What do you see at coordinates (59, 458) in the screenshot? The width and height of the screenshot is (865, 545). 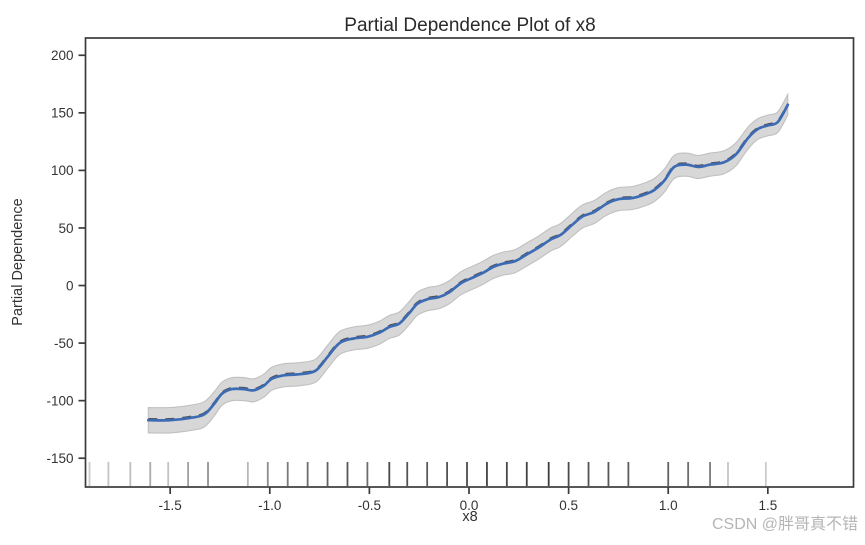 I see `y-tick-label: -150` at bounding box center [59, 458].